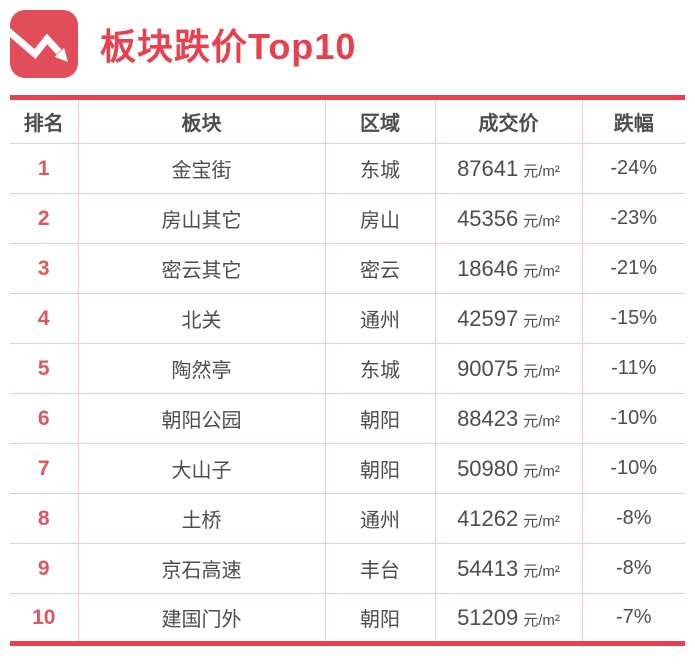 The width and height of the screenshot is (695, 668). I want to click on drop-cell: -21%, so click(633, 268).